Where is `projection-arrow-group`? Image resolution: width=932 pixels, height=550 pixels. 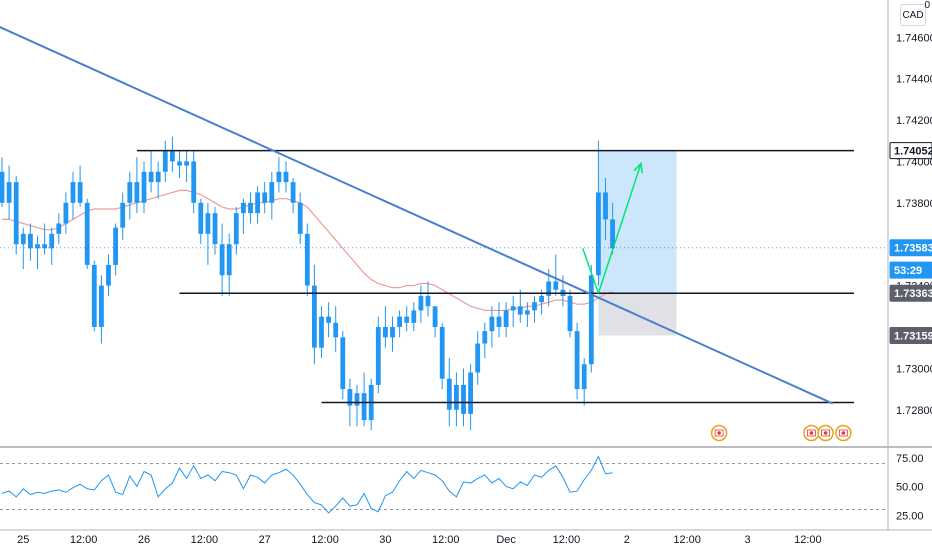
projection-arrow-group is located at coordinates (613, 227).